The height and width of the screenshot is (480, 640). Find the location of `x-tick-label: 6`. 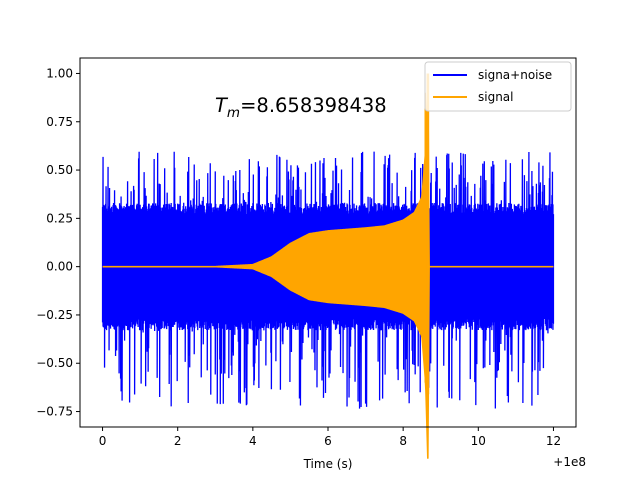

x-tick-label: 6 is located at coordinates (328, 441).